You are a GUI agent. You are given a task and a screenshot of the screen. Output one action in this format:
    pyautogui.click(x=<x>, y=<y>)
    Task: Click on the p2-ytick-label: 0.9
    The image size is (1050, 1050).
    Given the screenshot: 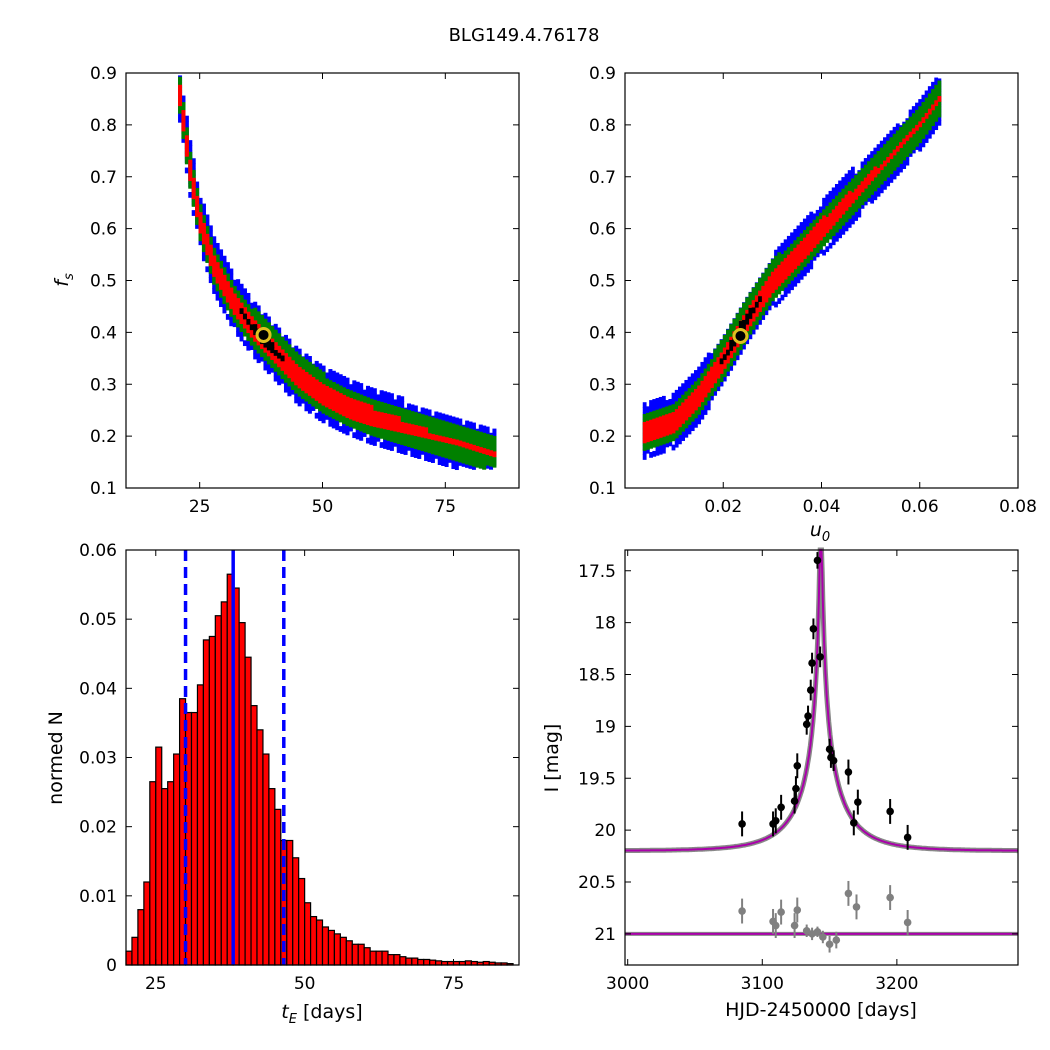 What is the action you would take?
    pyautogui.click(x=602, y=74)
    